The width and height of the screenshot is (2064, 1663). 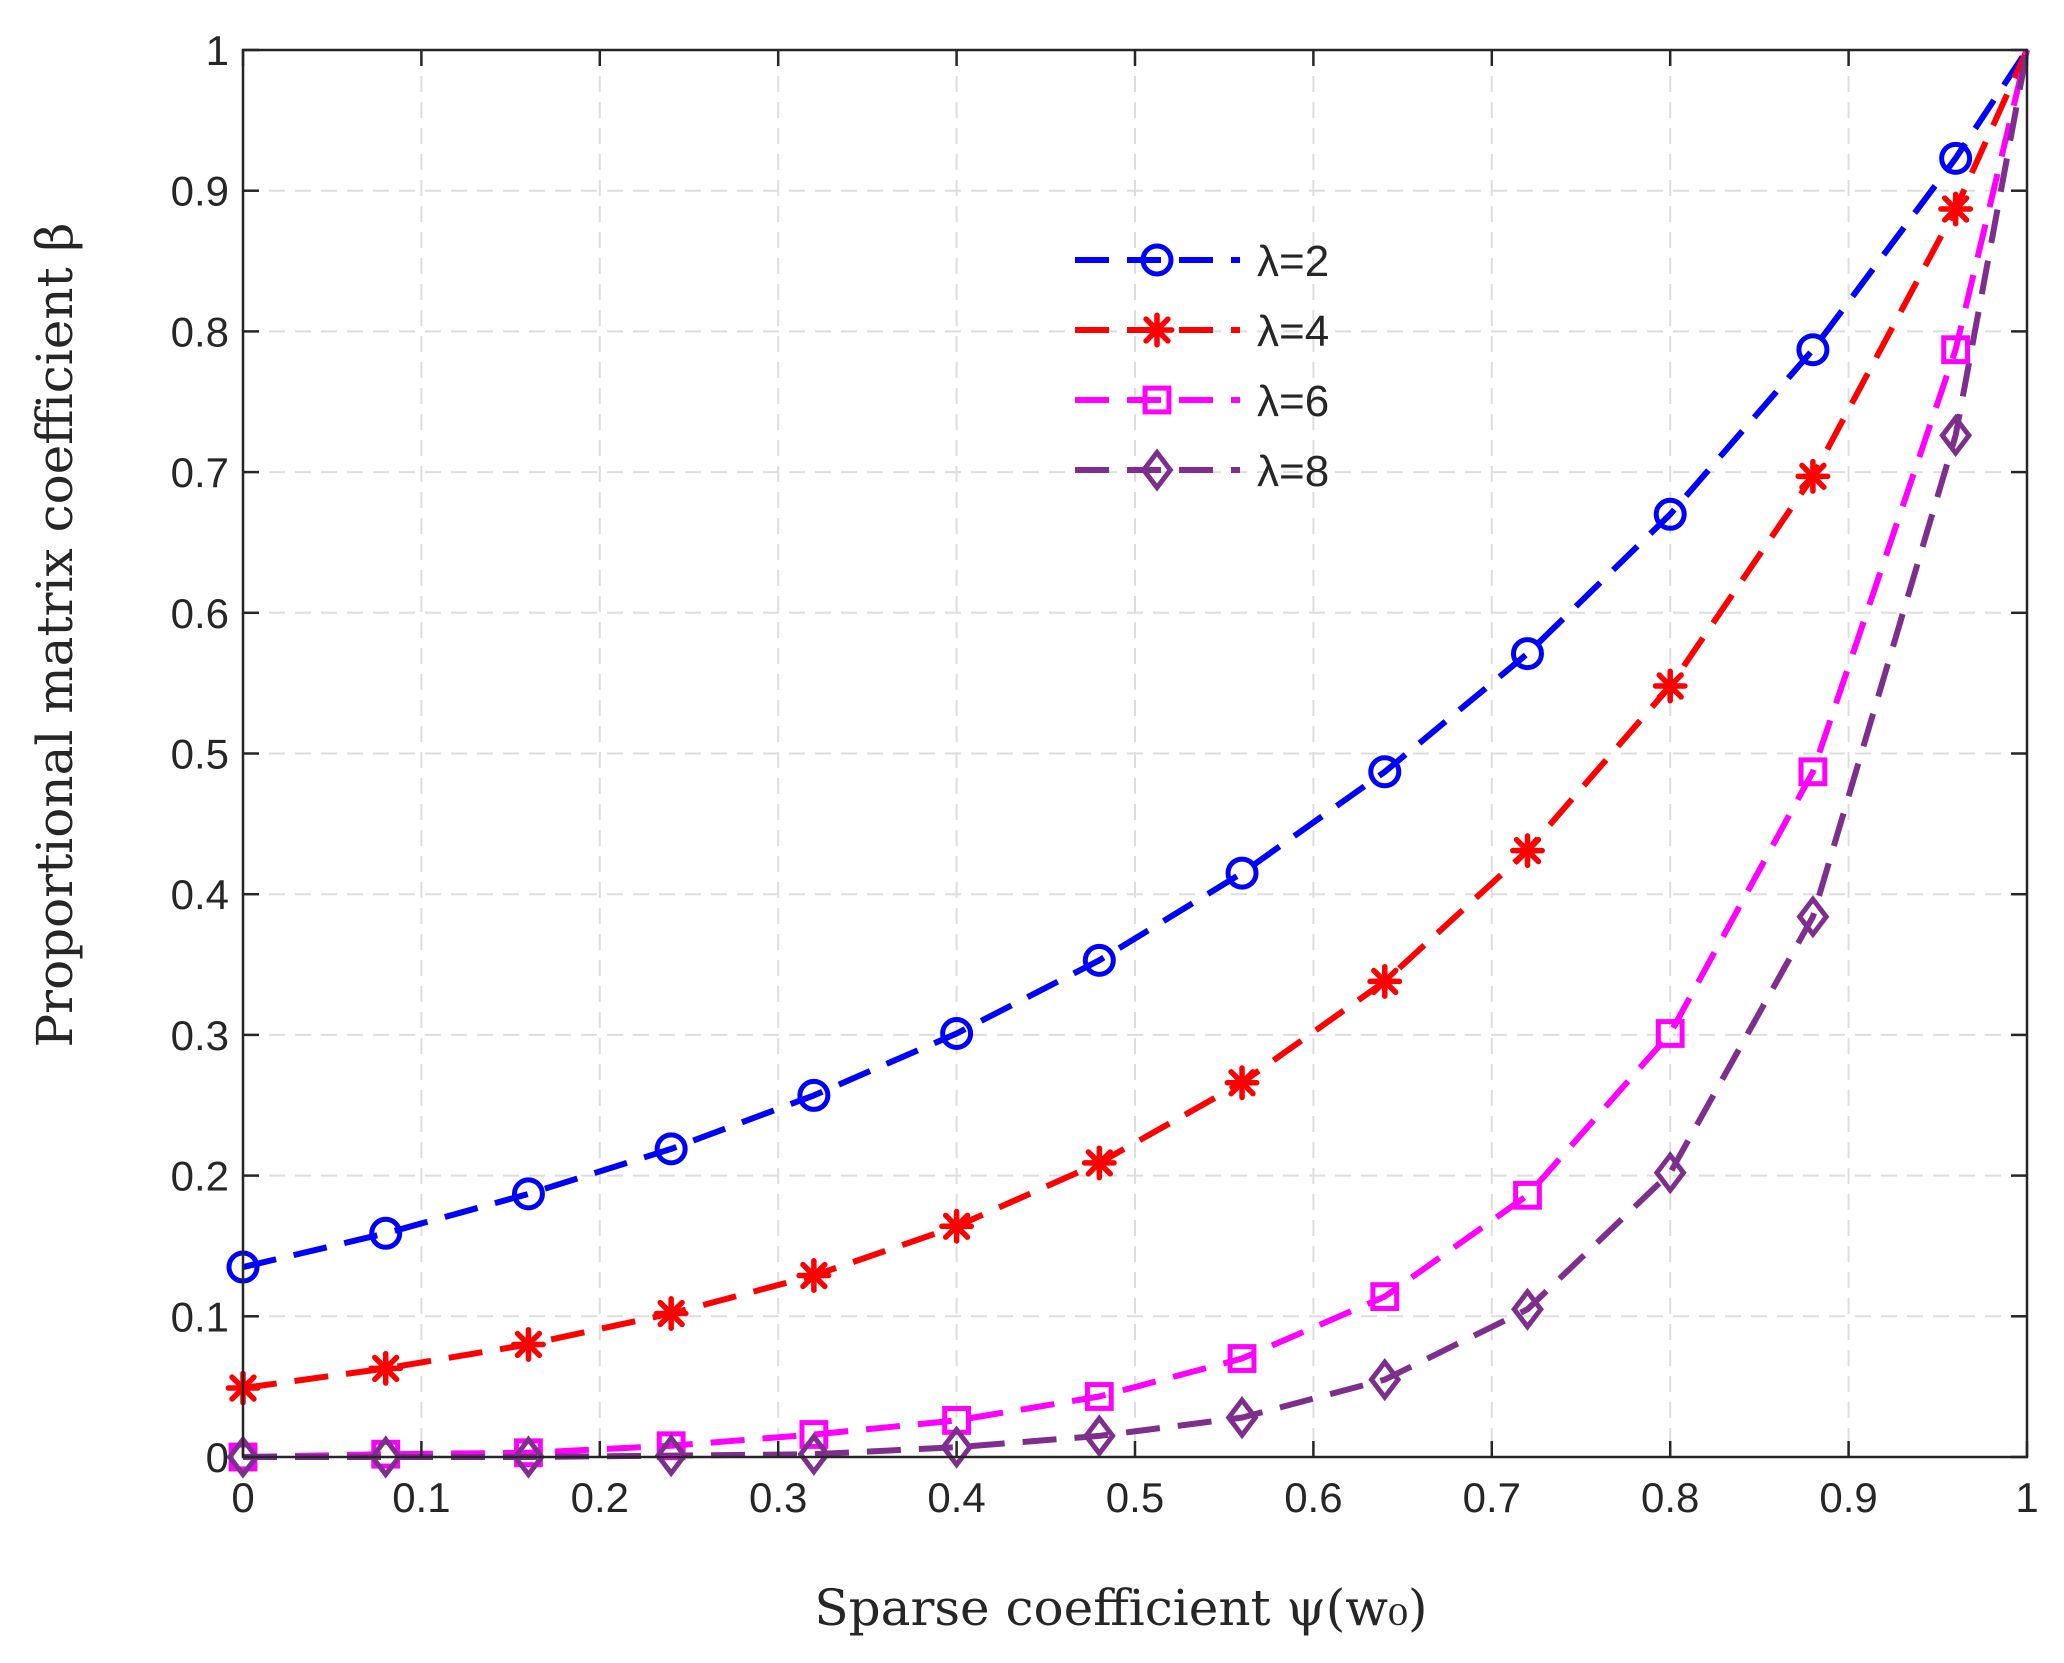 What do you see at coordinates (1293, 261) in the screenshot?
I see `legend-label: λ=2` at bounding box center [1293, 261].